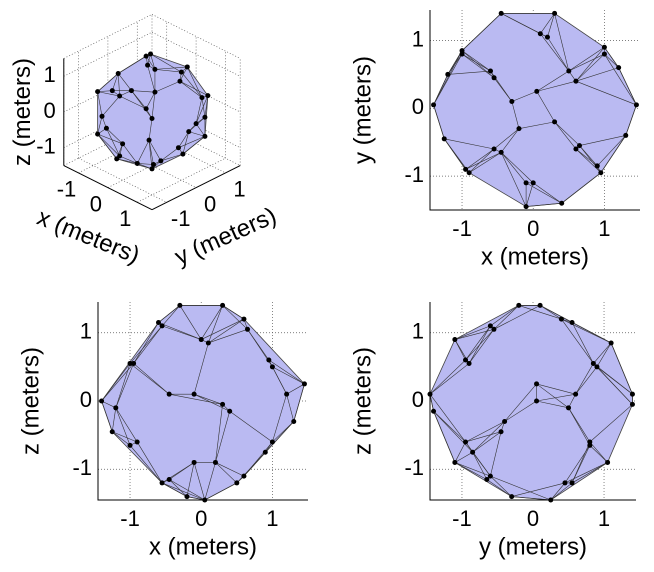 Image resolution: width=654 pixels, height=572 pixels. Describe the element at coordinates (30, 401) in the screenshot. I see `y-axis-label: z (meters)` at that location.